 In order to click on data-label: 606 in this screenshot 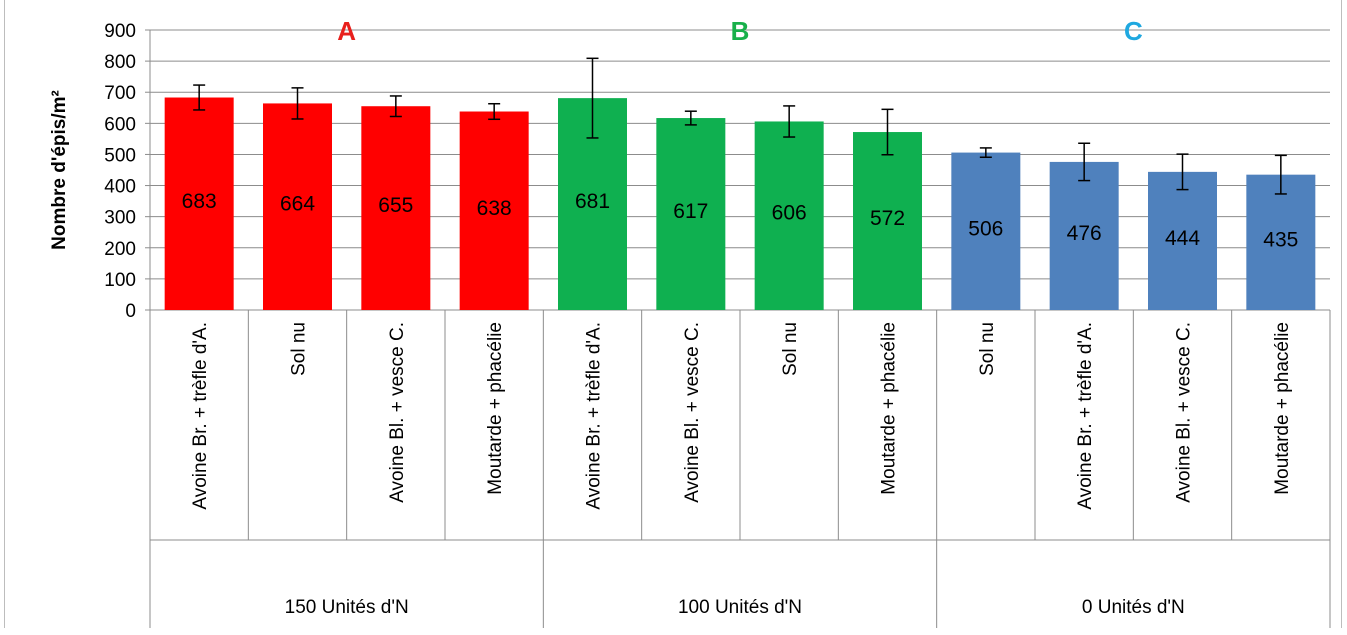, I will do `click(789, 213)`.